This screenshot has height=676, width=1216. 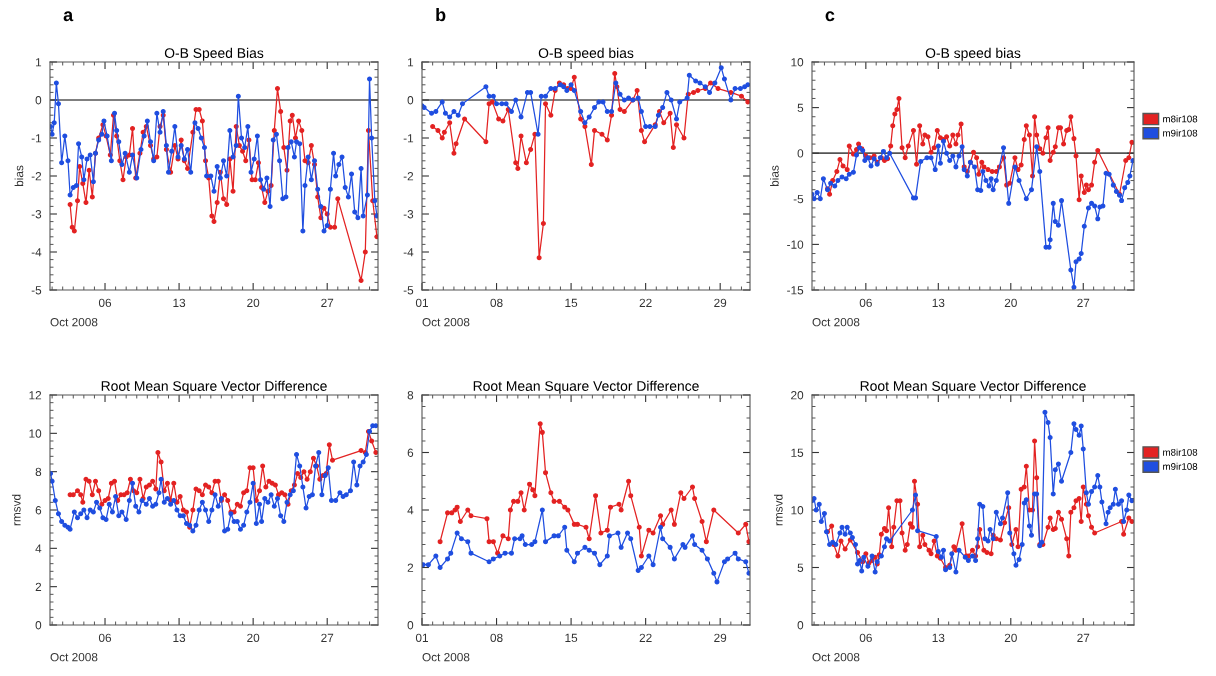 I want to click on y-tick-label: -15, so click(x=795, y=290).